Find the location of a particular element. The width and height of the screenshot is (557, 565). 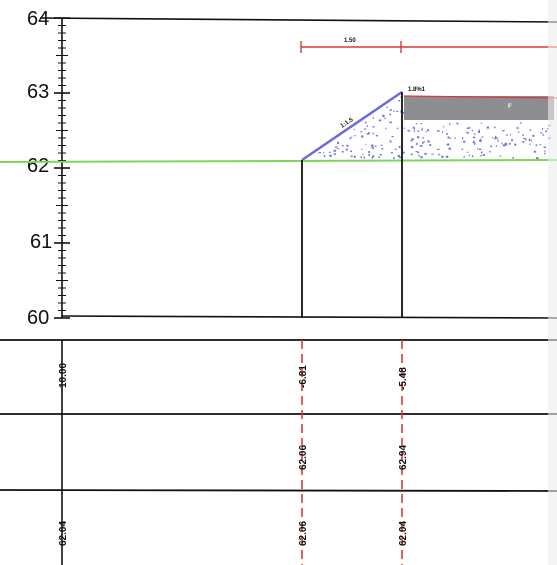

datum-line is located at coordinates (309, 317).